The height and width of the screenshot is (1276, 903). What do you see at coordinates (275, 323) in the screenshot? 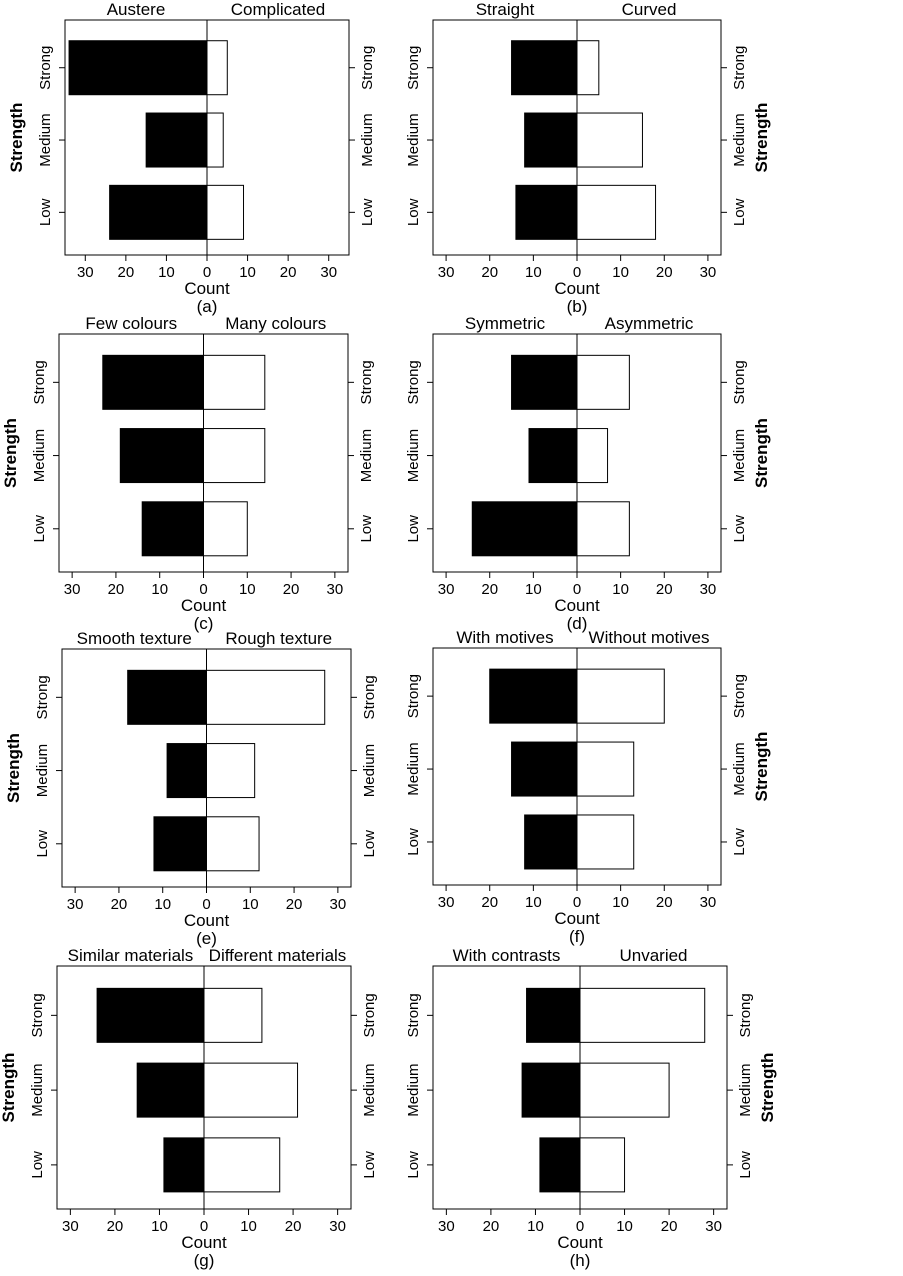
I see `right-series-label: Many colours` at bounding box center [275, 323].